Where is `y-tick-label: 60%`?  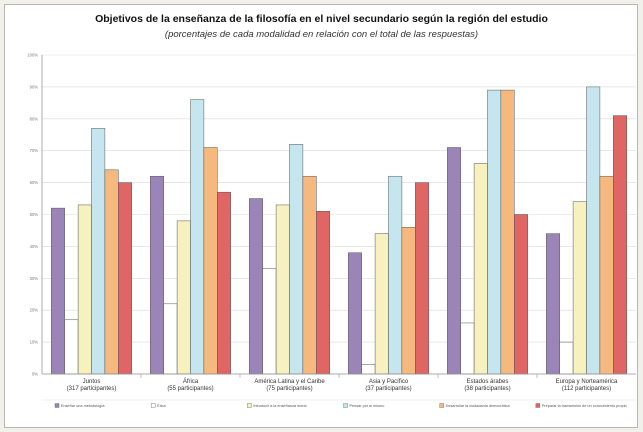 y-tick-label: 60% is located at coordinates (34, 182).